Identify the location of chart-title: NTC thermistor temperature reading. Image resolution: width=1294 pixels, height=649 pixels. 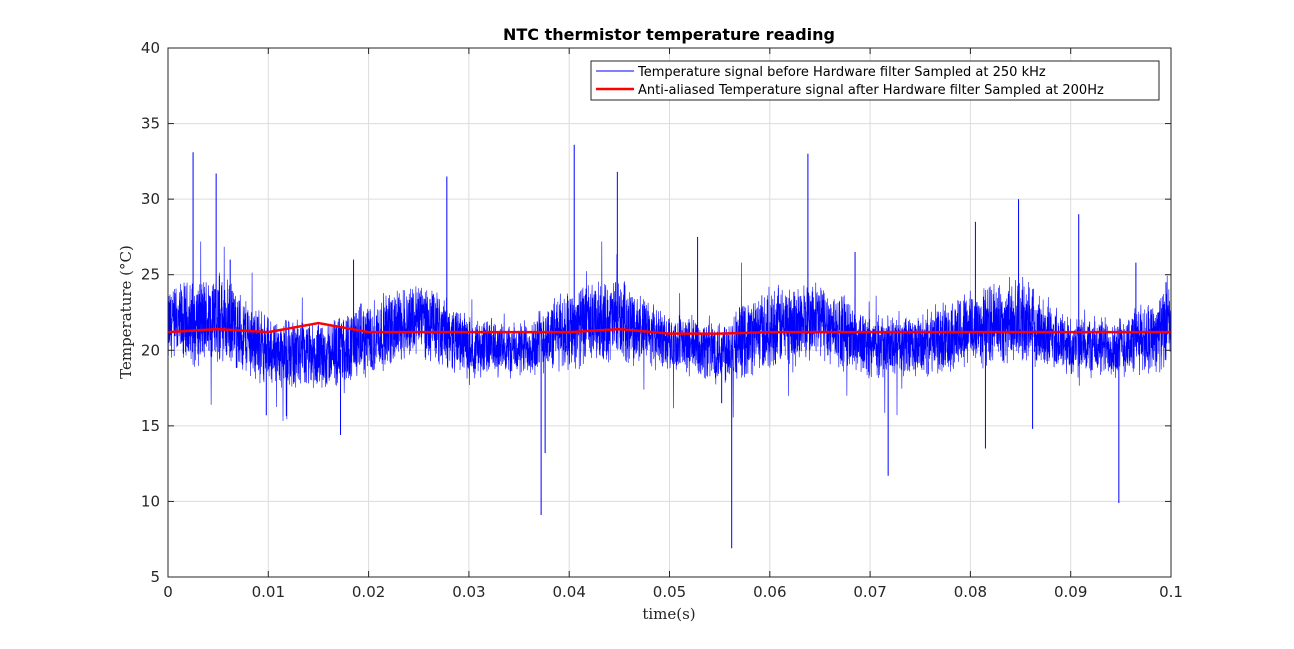
(669, 34).